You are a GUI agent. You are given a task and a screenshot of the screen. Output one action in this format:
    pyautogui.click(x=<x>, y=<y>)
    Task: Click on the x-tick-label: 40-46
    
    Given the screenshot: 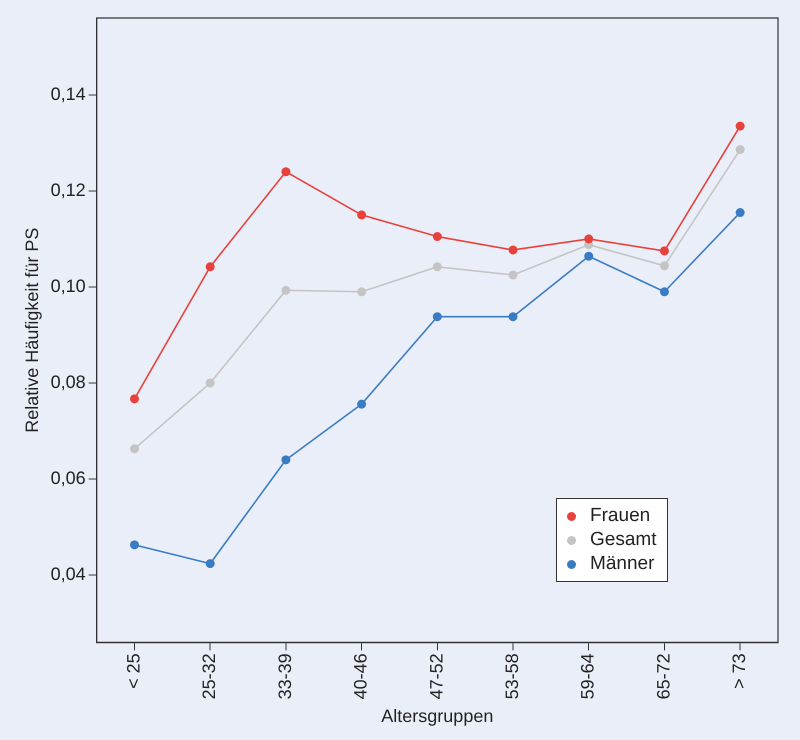 What is the action you would take?
    pyautogui.click(x=360, y=676)
    